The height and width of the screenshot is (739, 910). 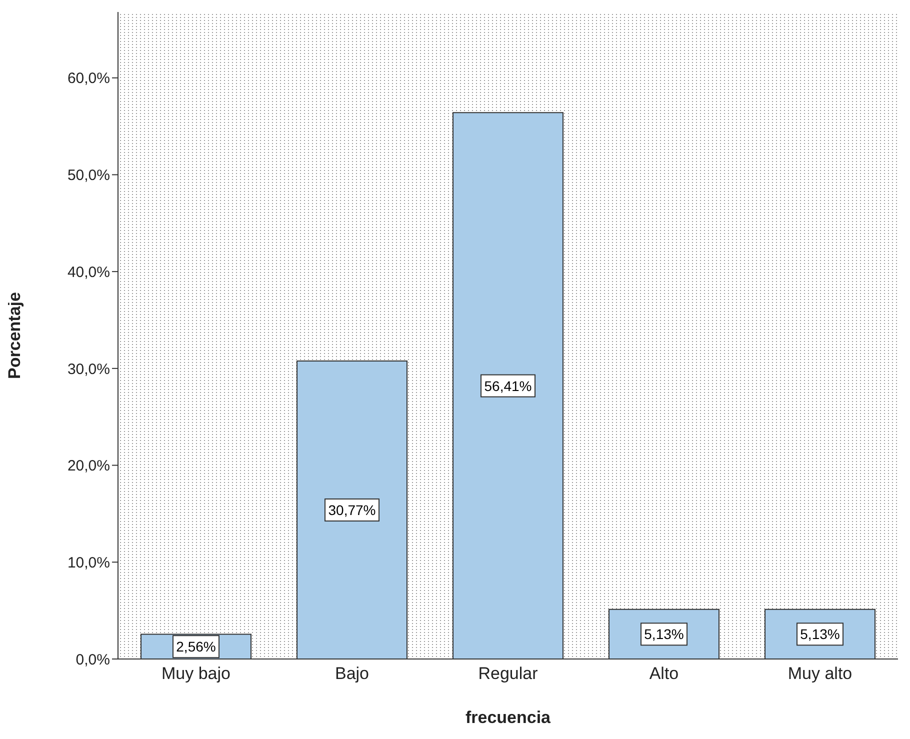 What do you see at coordinates (352, 674) in the screenshot?
I see `x-tick-label: Bajo` at bounding box center [352, 674].